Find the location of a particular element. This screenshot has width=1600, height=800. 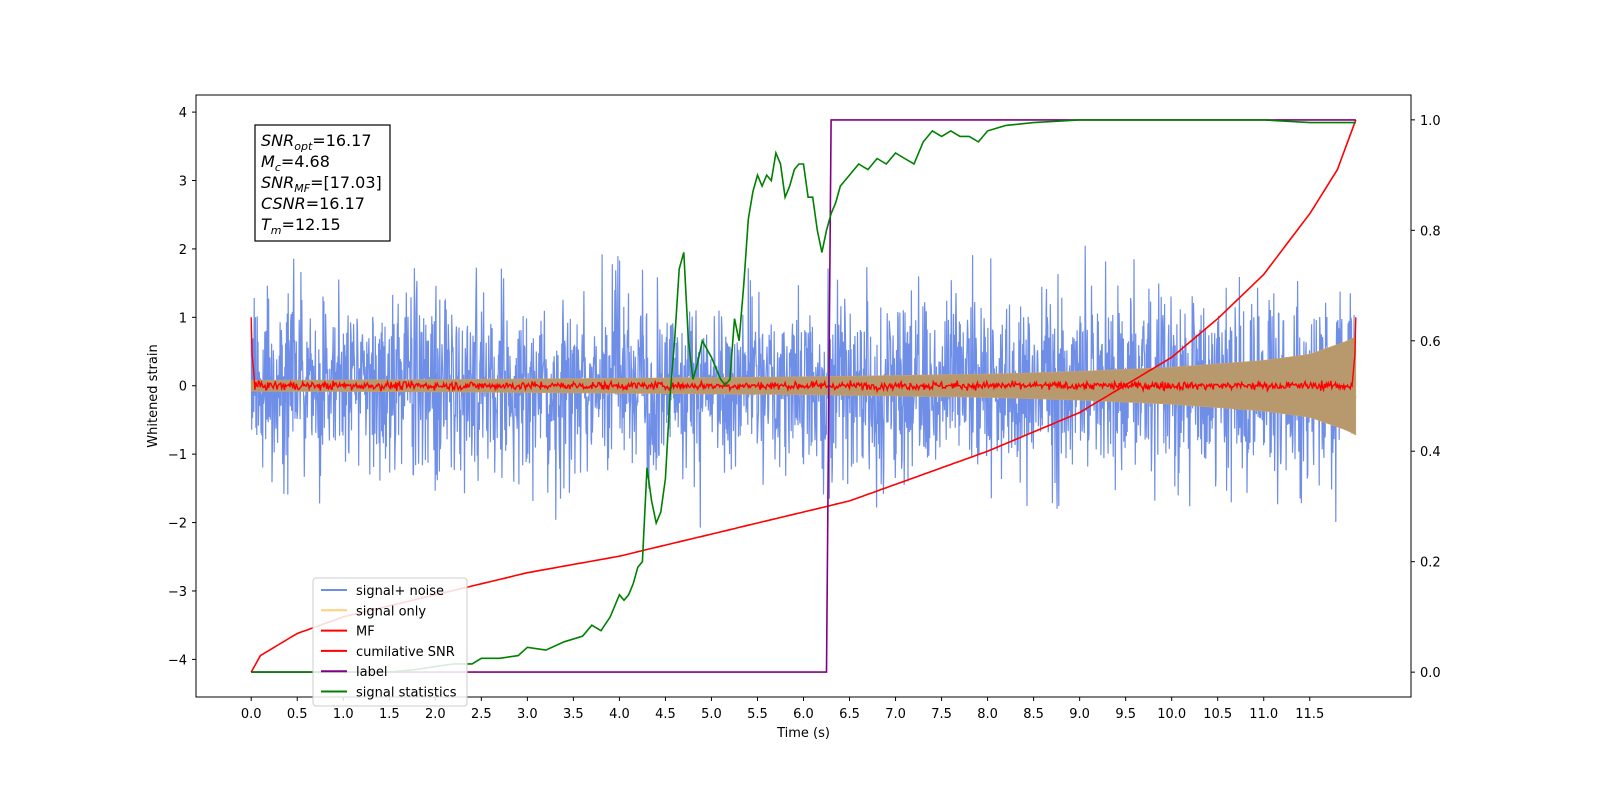

annotation-value: =4.68 is located at coordinates (305, 161).